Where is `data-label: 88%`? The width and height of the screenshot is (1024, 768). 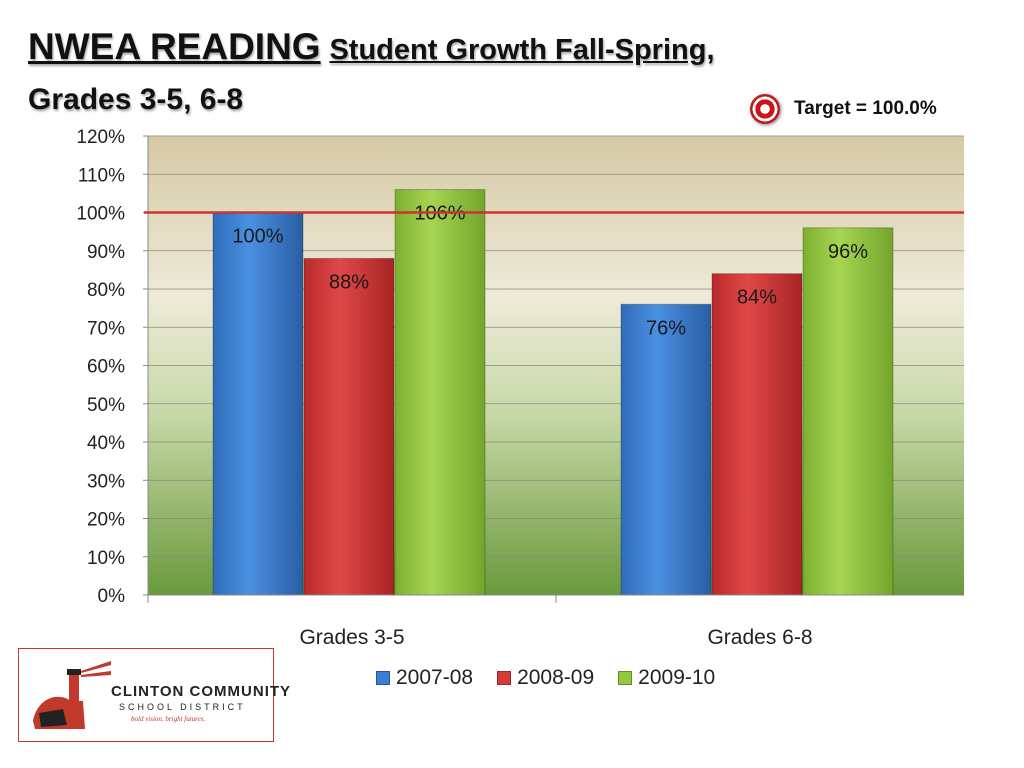
data-label: 88% is located at coordinates (349, 282).